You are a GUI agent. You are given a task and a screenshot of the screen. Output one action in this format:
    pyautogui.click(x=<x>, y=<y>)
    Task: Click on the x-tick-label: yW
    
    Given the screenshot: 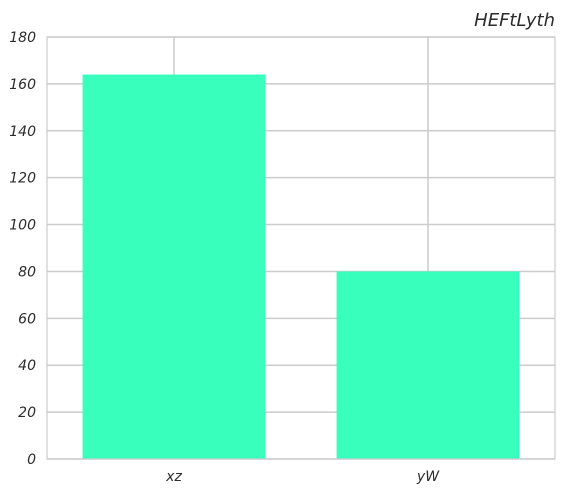 What is the action you would take?
    pyautogui.click(x=428, y=477)
    